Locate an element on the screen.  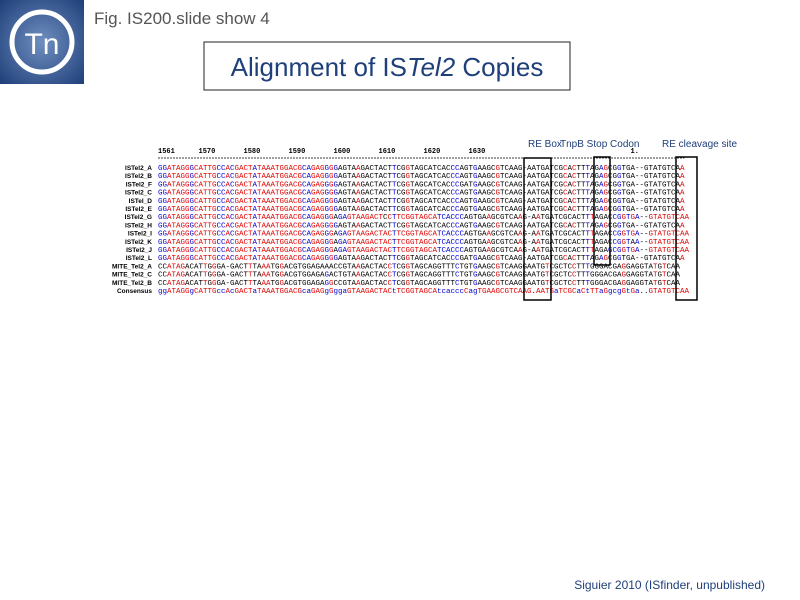
base: a is located at coordinates (637, 292).